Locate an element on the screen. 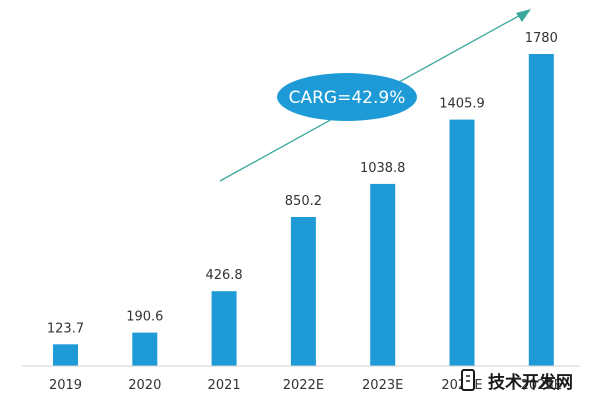 Image resolution: width=596 pixels, height=402 pixels. x-tick-2019: 2019 is located at coordinates (65, 385).